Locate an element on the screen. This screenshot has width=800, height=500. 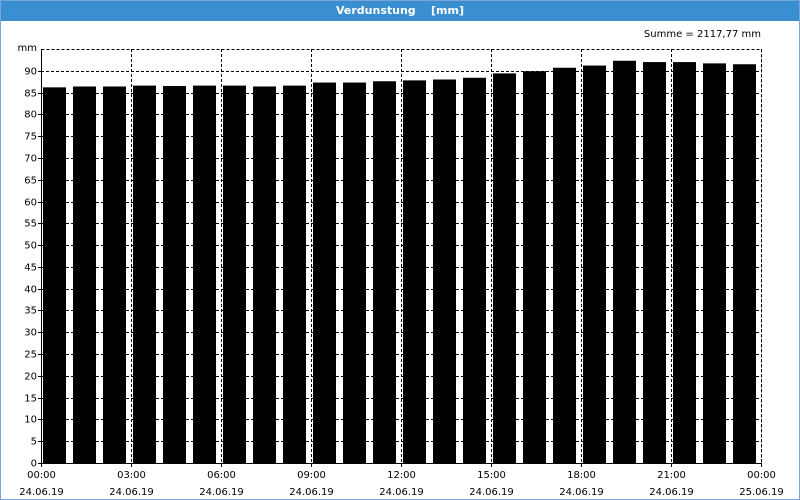
x-tick-label: 09:00 24.06.19 is located at coordinates (311, 484).